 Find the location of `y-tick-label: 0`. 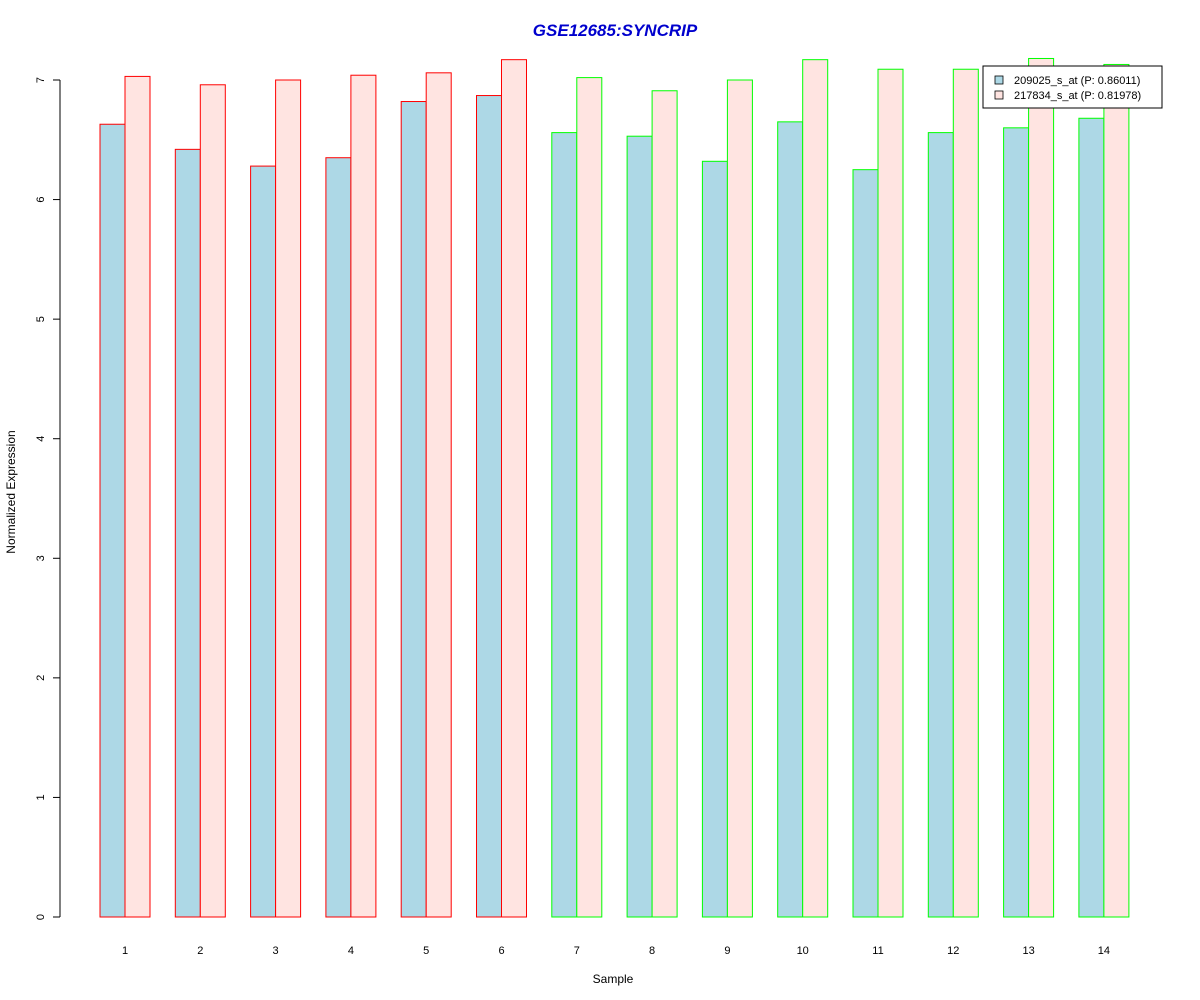

y-tick-label: 0 is located at coordinates (41, 917).